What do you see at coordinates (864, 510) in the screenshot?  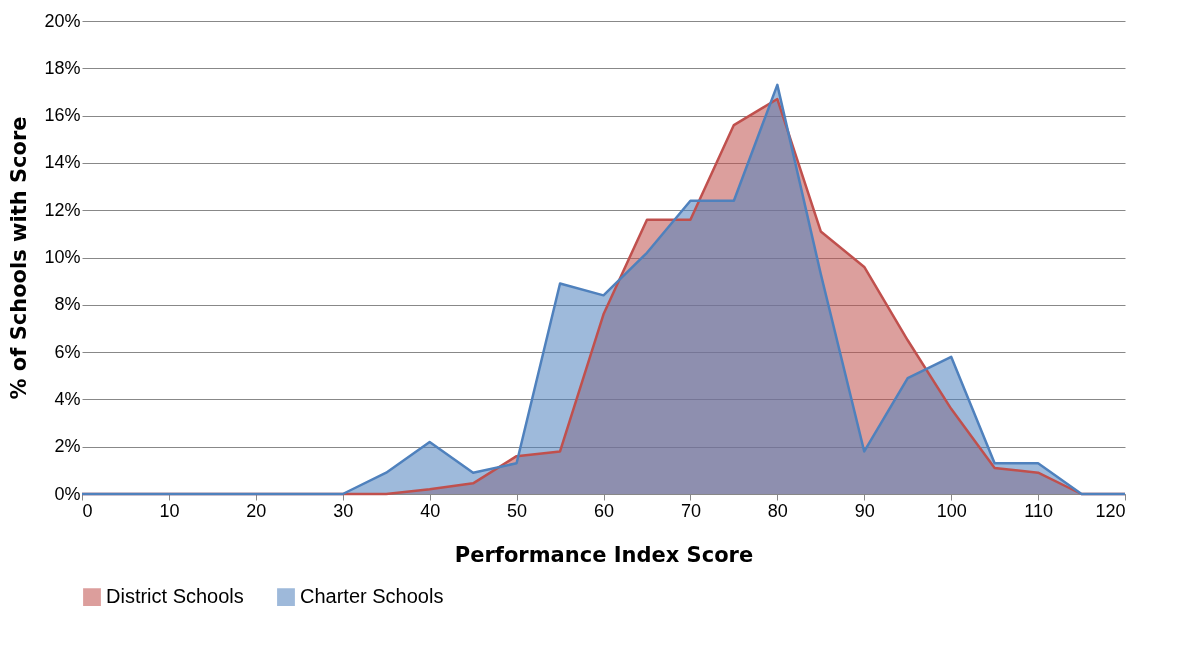 I see `x-tick-label: 90` at bounding box center [864, 510].